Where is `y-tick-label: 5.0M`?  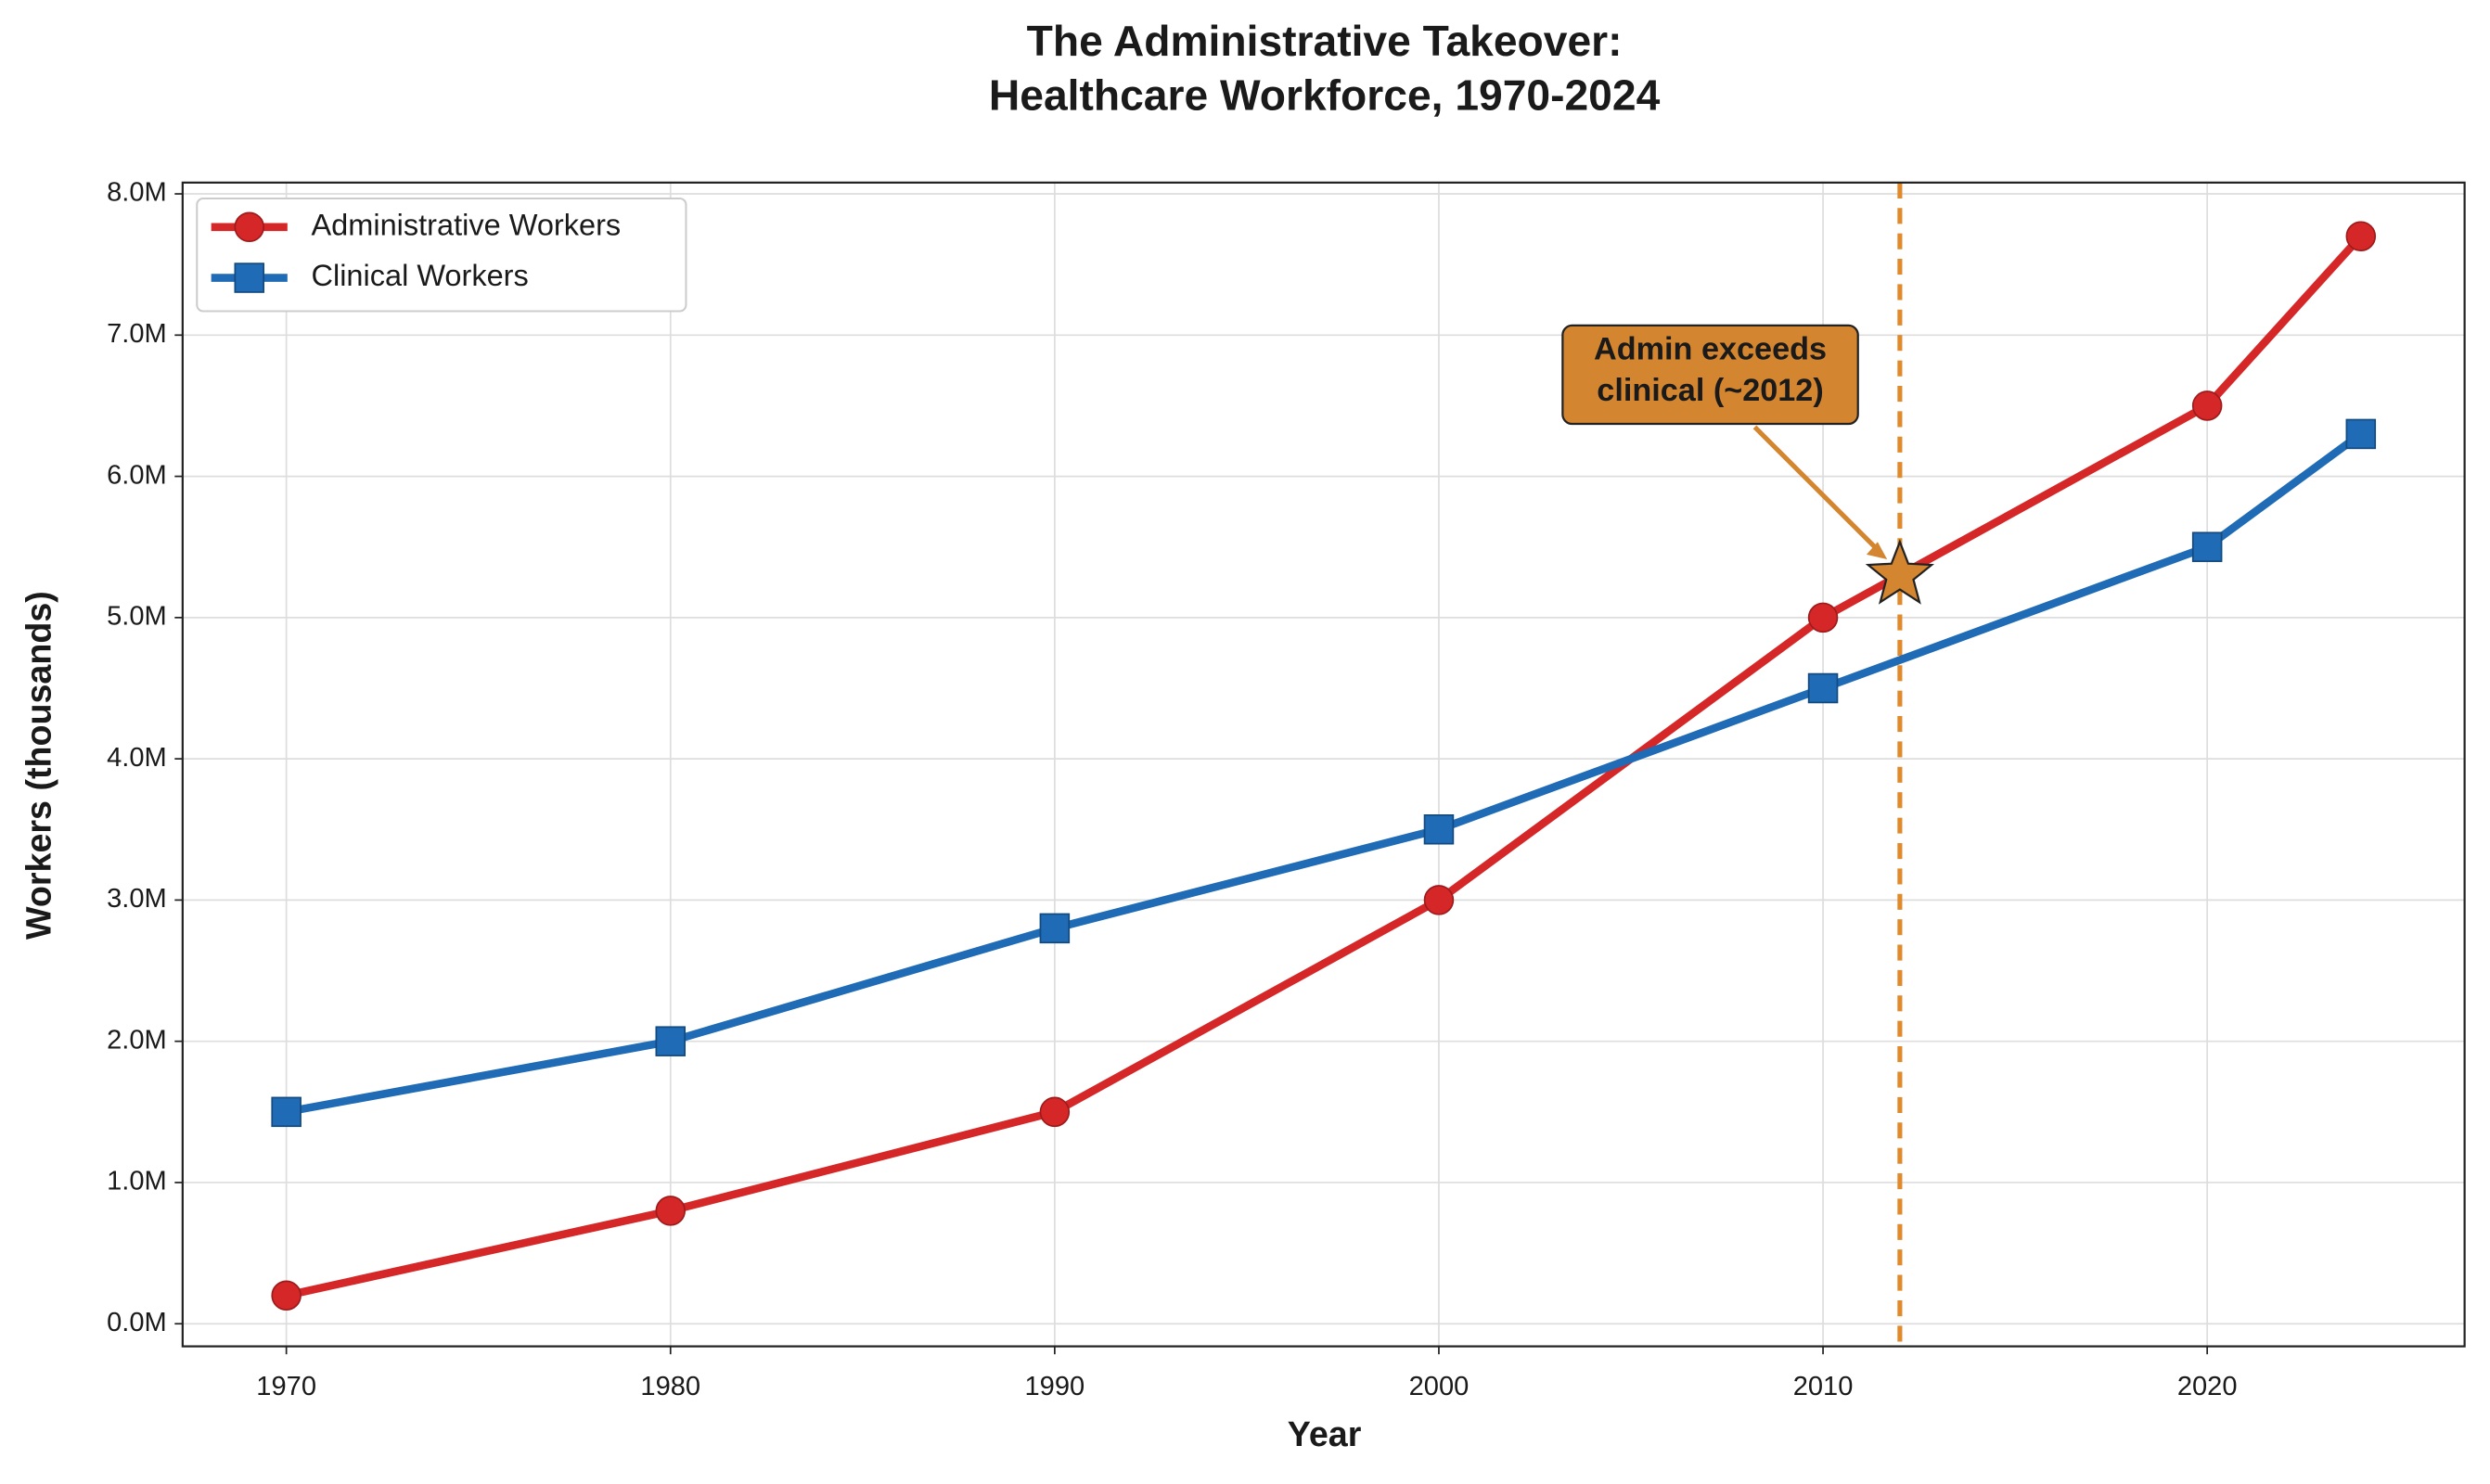 y-tick-label: 5.0M is located at coordinates (137, 617).